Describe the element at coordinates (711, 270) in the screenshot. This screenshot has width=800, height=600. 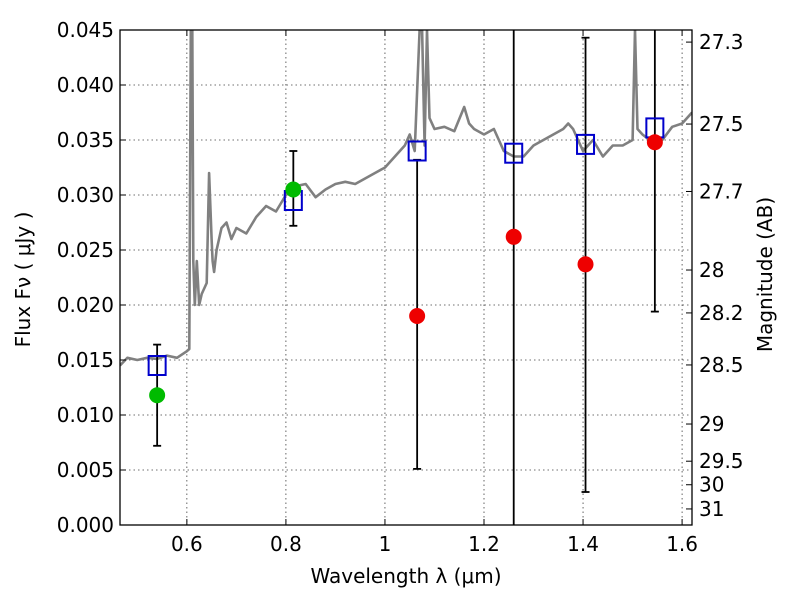
I see `right-tick-label: 28` at that location.